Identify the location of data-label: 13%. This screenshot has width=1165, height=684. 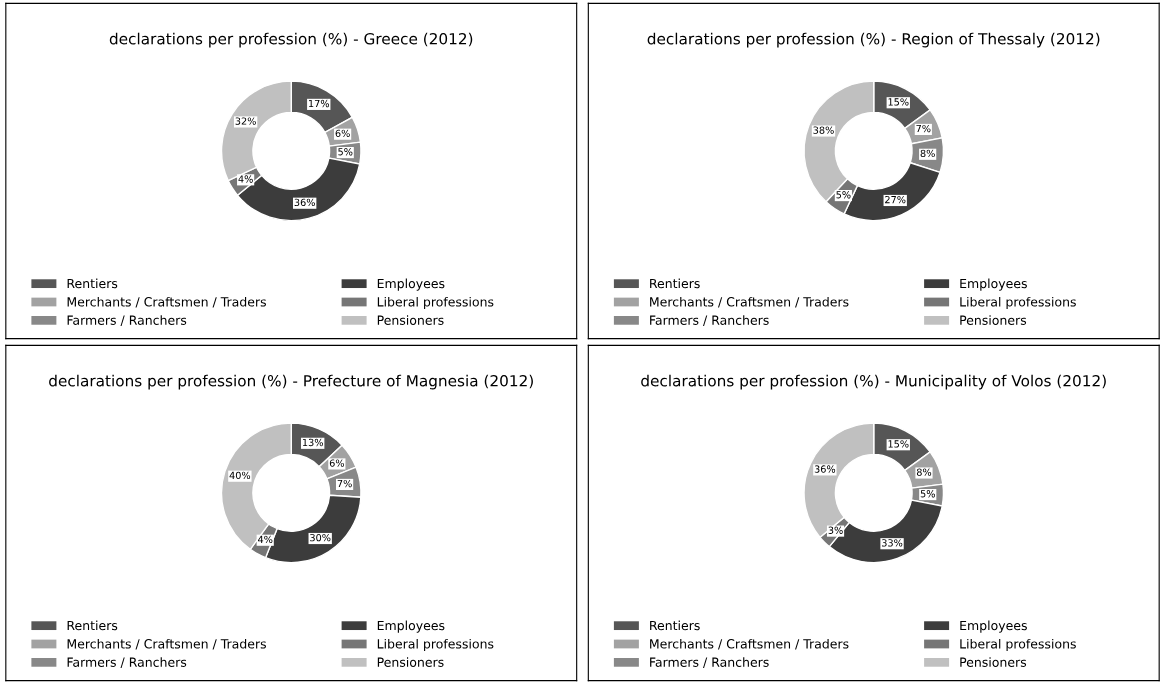
(312, 442).